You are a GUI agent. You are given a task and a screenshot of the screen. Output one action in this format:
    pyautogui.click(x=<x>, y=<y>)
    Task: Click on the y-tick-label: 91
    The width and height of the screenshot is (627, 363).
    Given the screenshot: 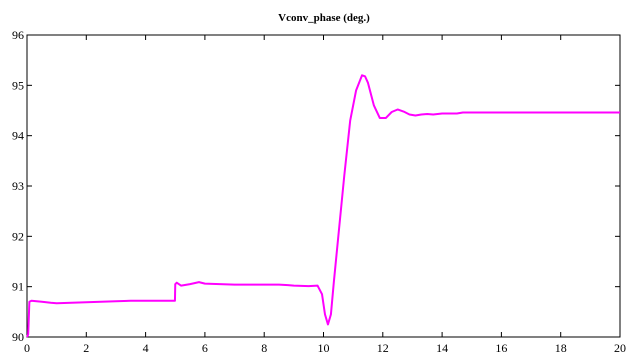 What is the action you would take?
    pyautogui.click(x=18, y=287)
    